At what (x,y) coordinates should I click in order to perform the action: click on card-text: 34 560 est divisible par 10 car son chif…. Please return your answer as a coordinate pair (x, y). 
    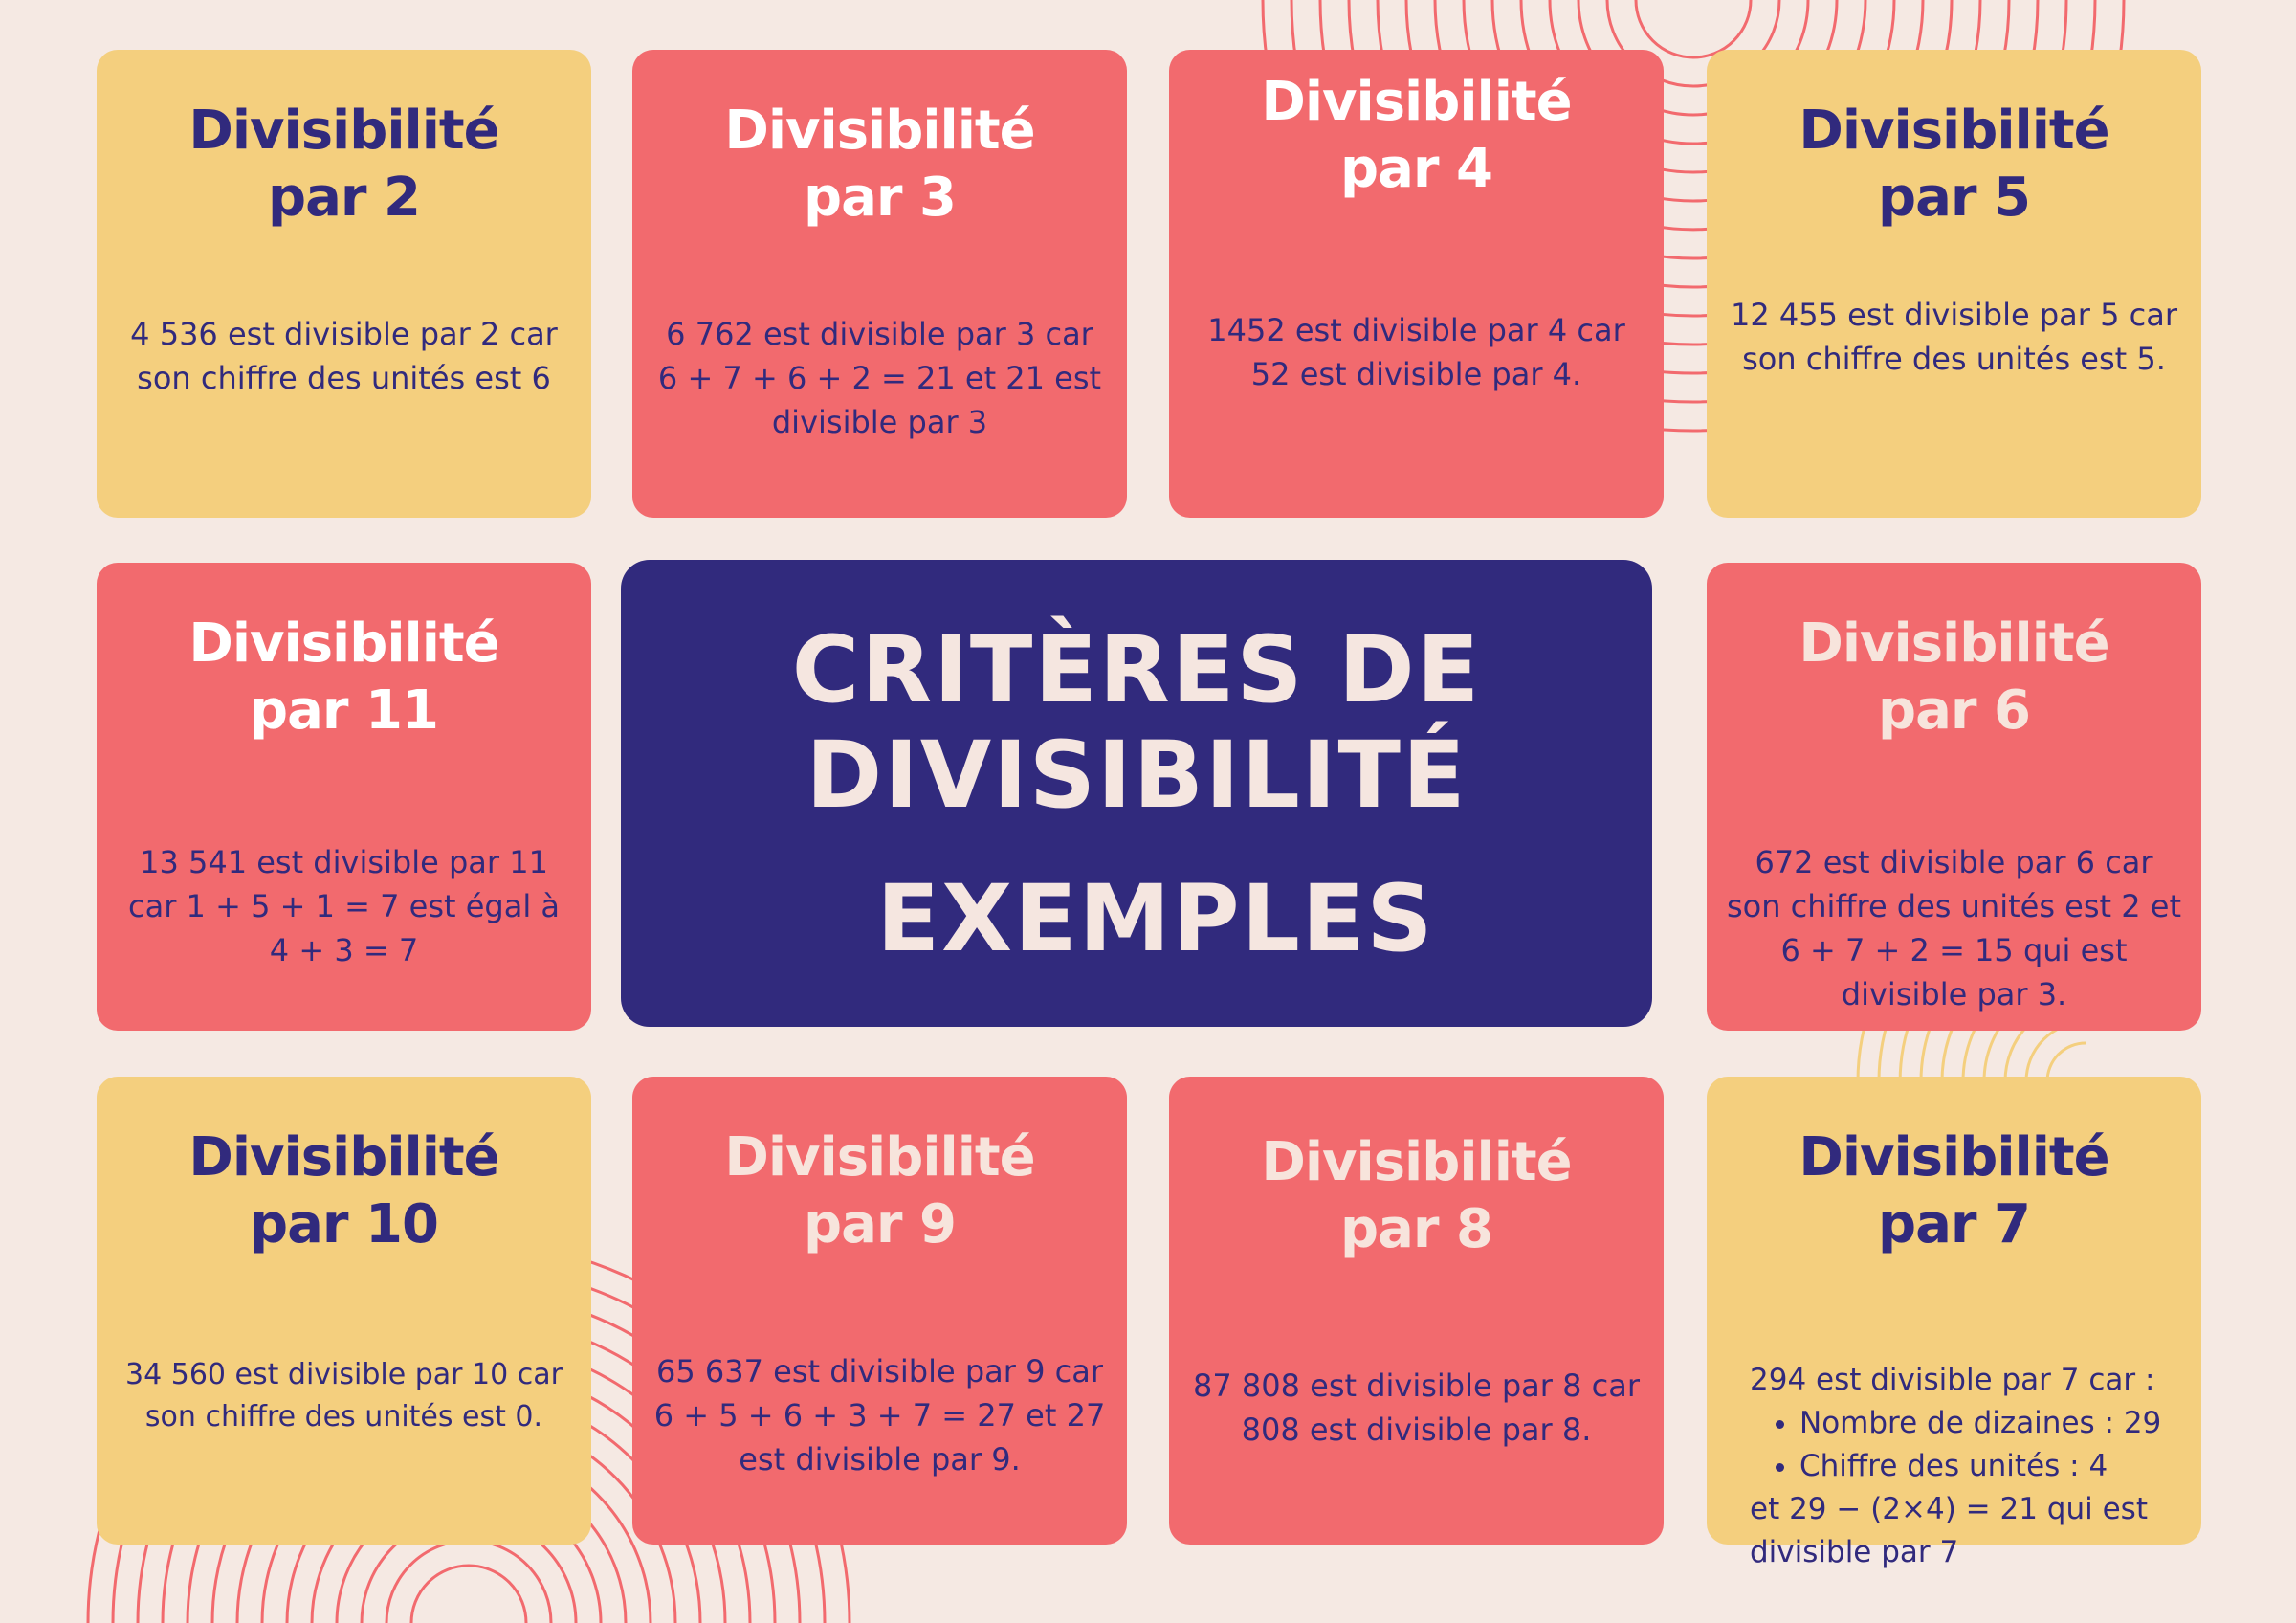
    Looking at the image, I should click on (344, 1396).